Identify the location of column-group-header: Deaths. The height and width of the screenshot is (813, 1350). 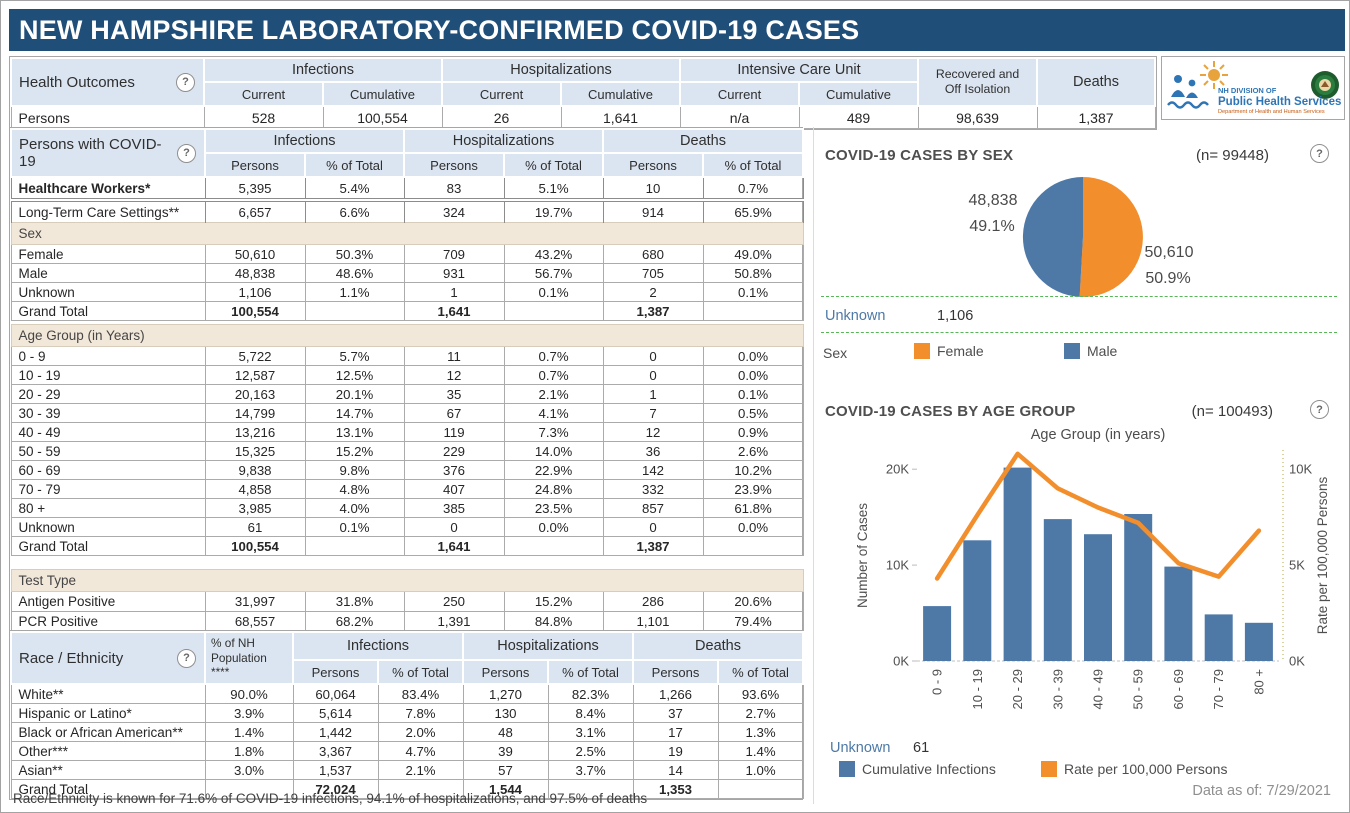
(703, 141).